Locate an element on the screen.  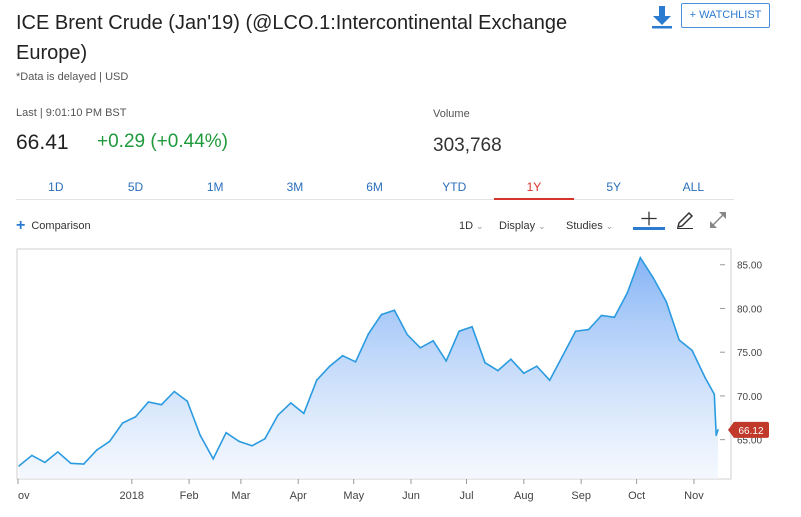
x-tick-label: Oct is located at coordinates (636, 496).